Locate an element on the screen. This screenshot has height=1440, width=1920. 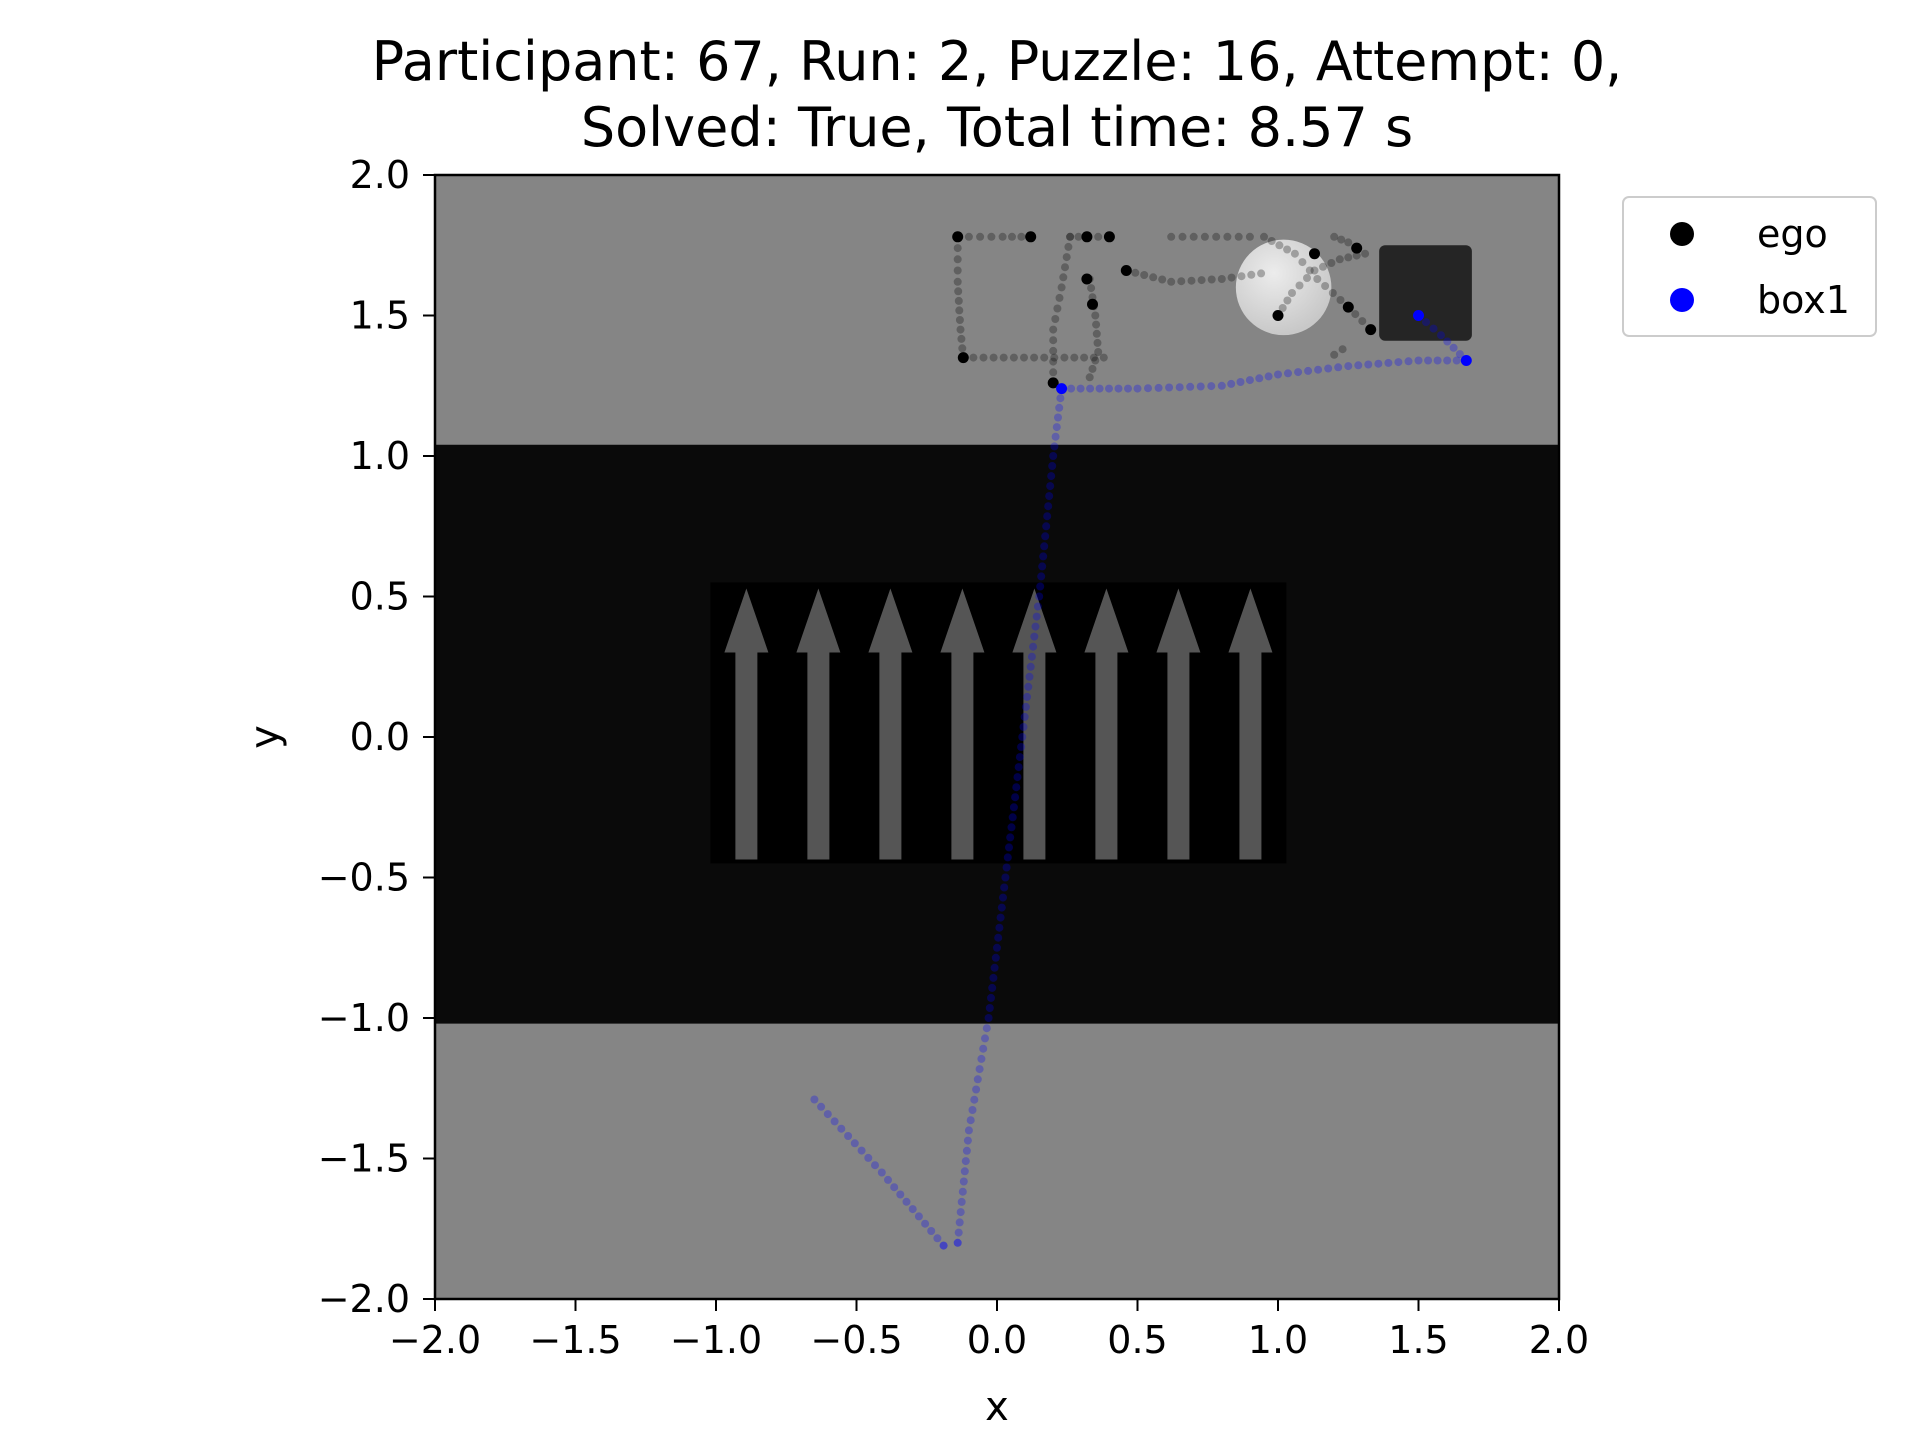
x-axis-label: x is located at coordinates (997, 1407).